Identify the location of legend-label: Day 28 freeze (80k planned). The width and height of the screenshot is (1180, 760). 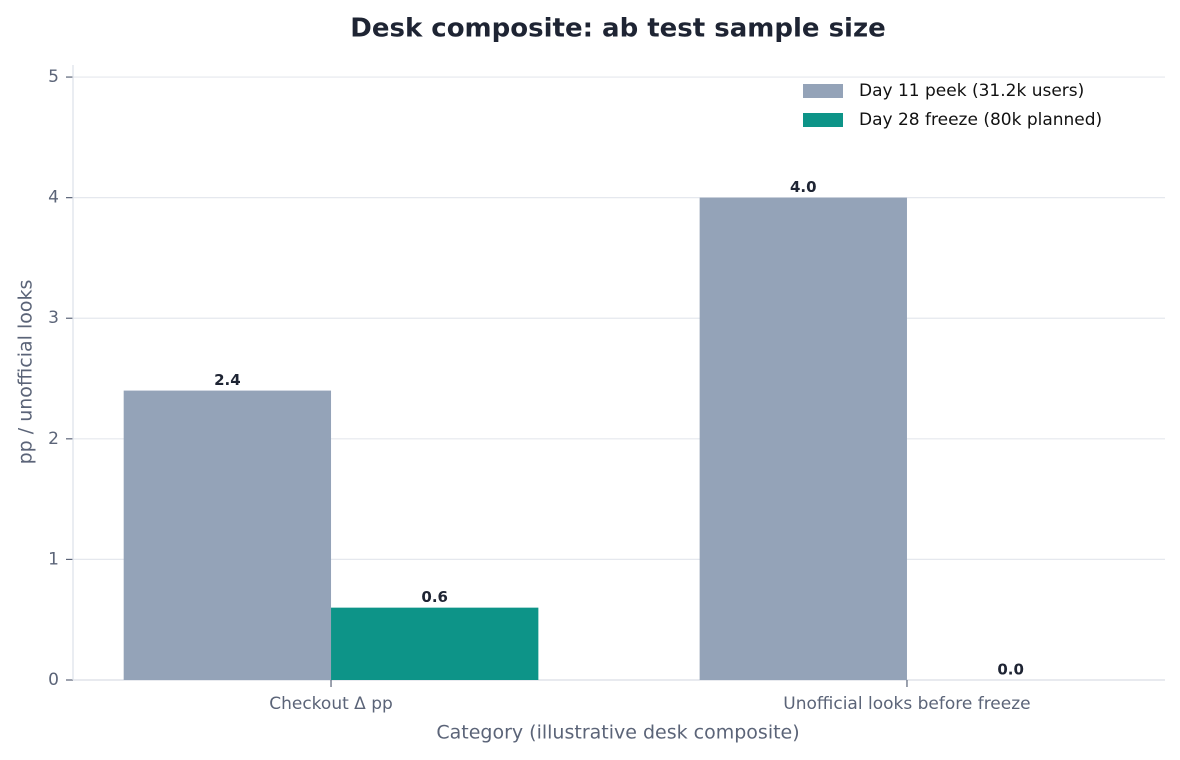
(980, 120).